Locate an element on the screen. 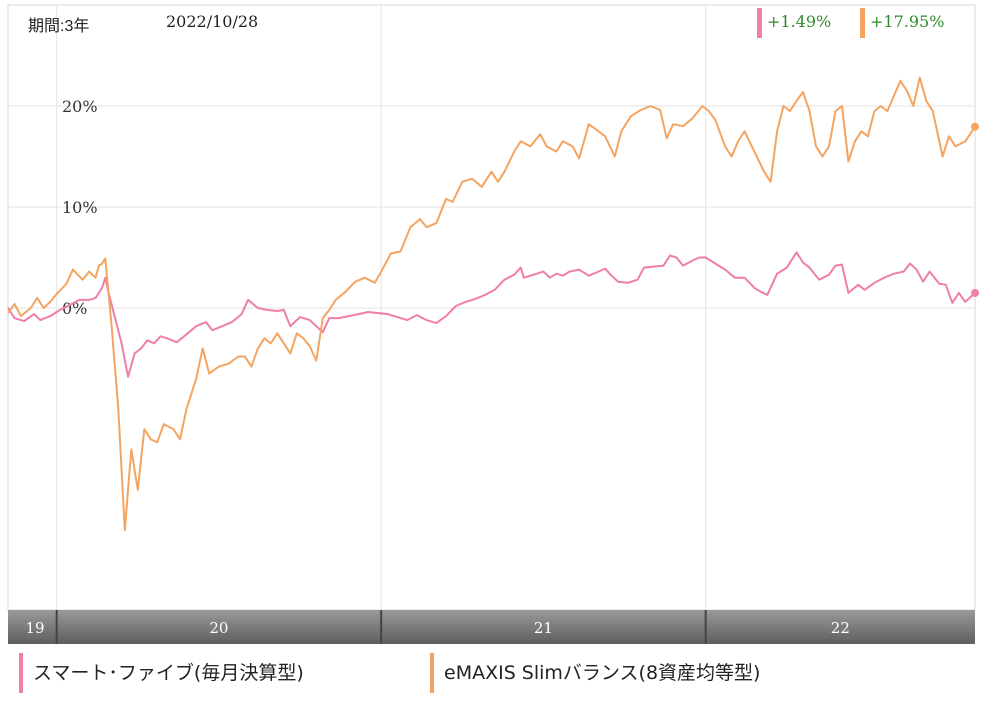 The height and width of the screenshot is (703, 984). y-tick-label: 20% is located at coordinates (80, 106).